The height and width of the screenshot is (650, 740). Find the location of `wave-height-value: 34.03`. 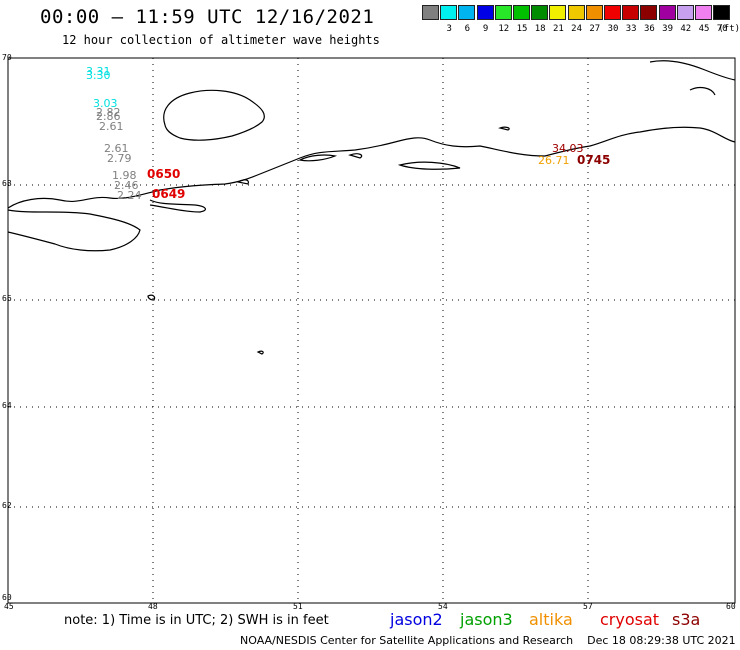

wave-height-value: 34.03 is located at coordinates (568, 148).